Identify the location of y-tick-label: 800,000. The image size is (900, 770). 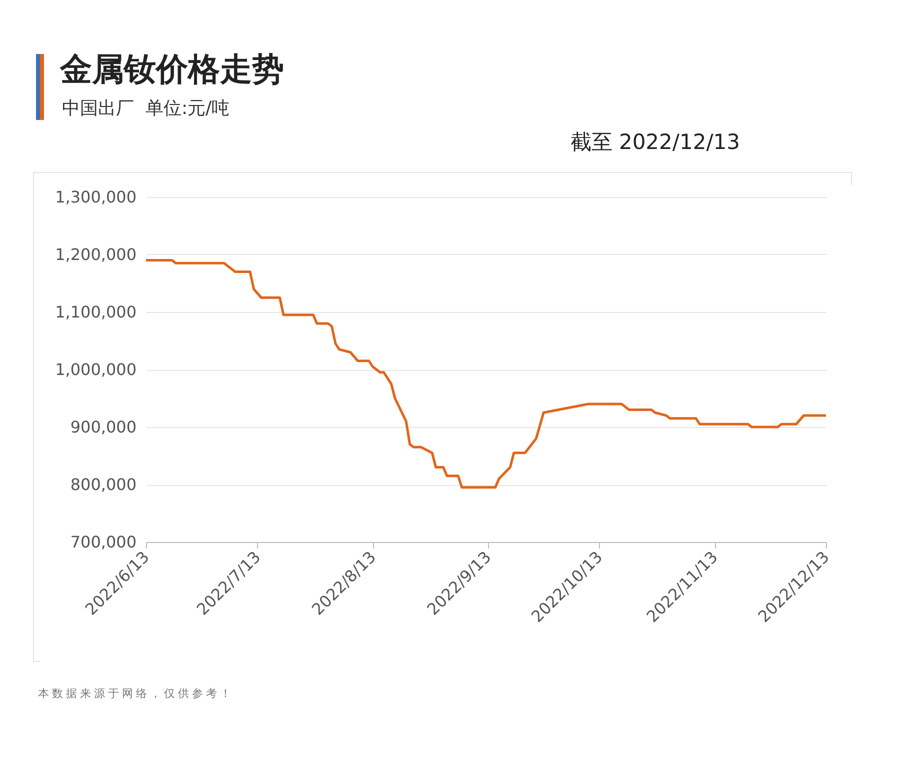
(103, 484).